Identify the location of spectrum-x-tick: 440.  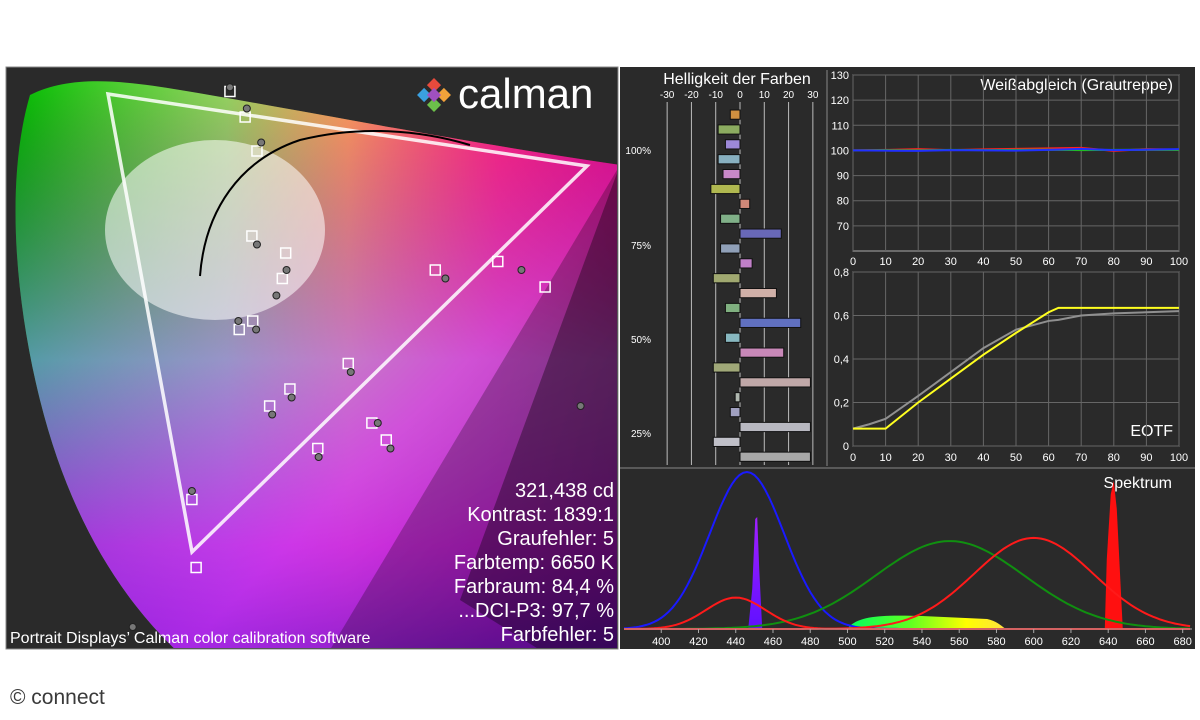
(736, 642).